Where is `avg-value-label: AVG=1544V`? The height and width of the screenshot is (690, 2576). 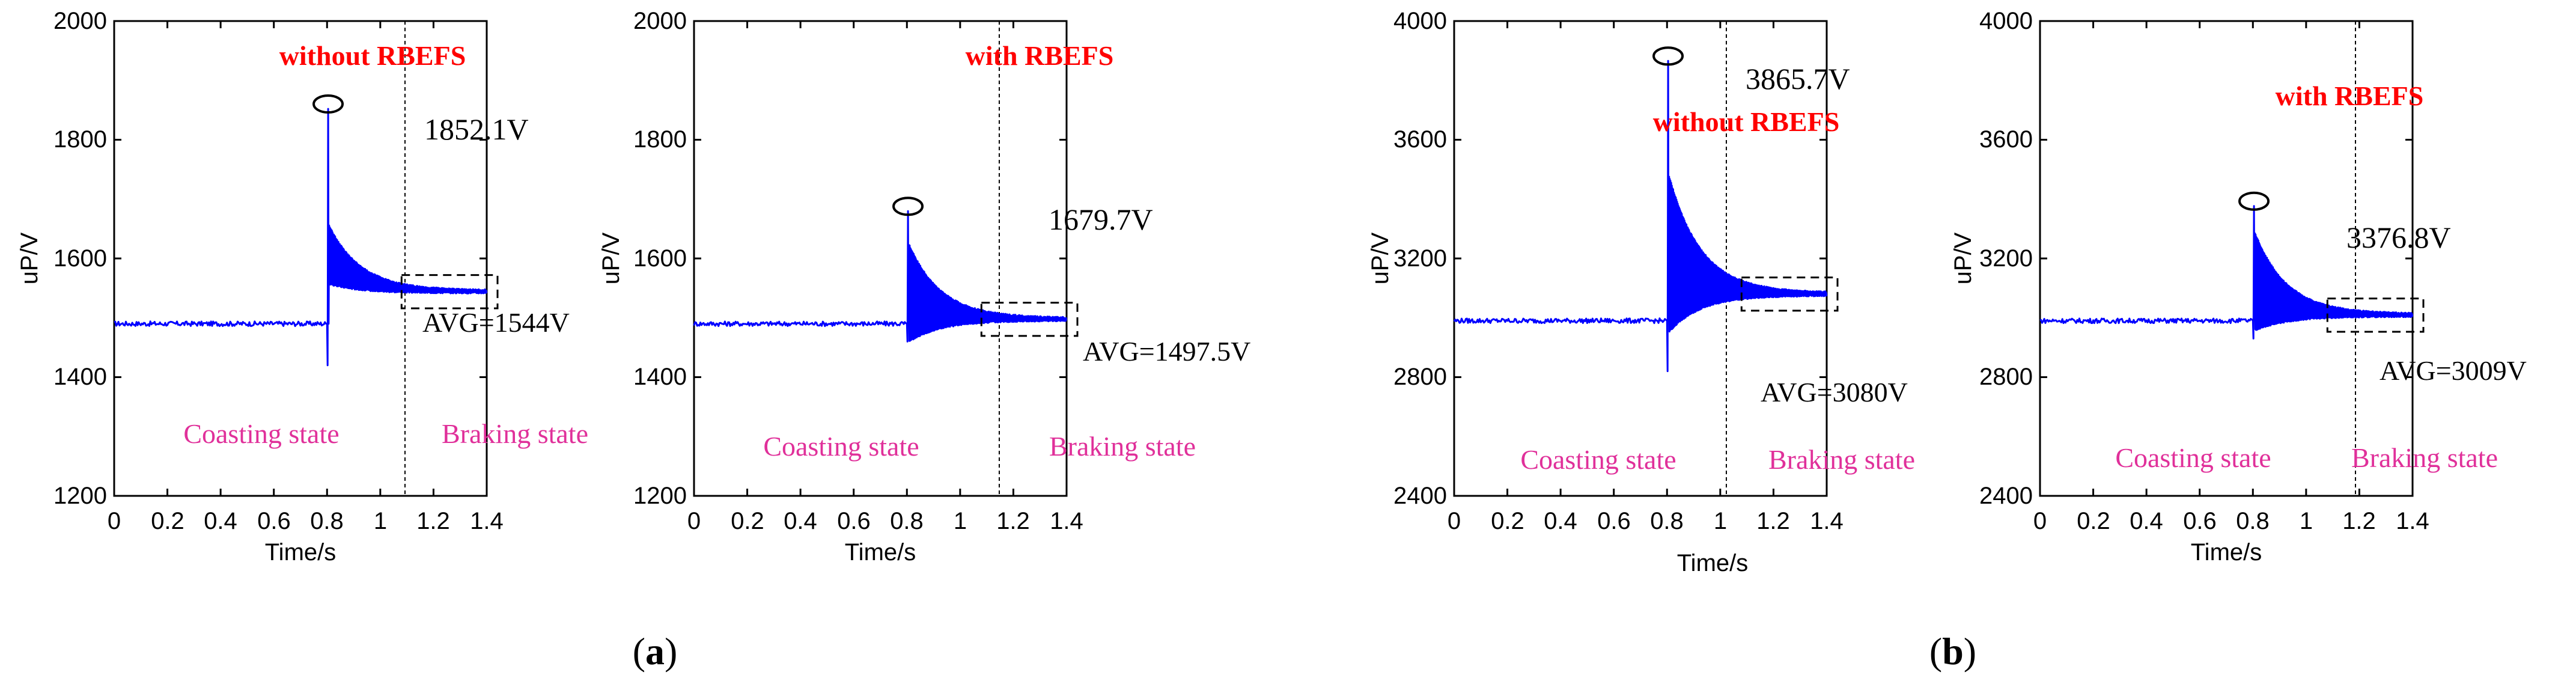 avg-value-label: AVG=1544V is located at coordinates (496, 322).